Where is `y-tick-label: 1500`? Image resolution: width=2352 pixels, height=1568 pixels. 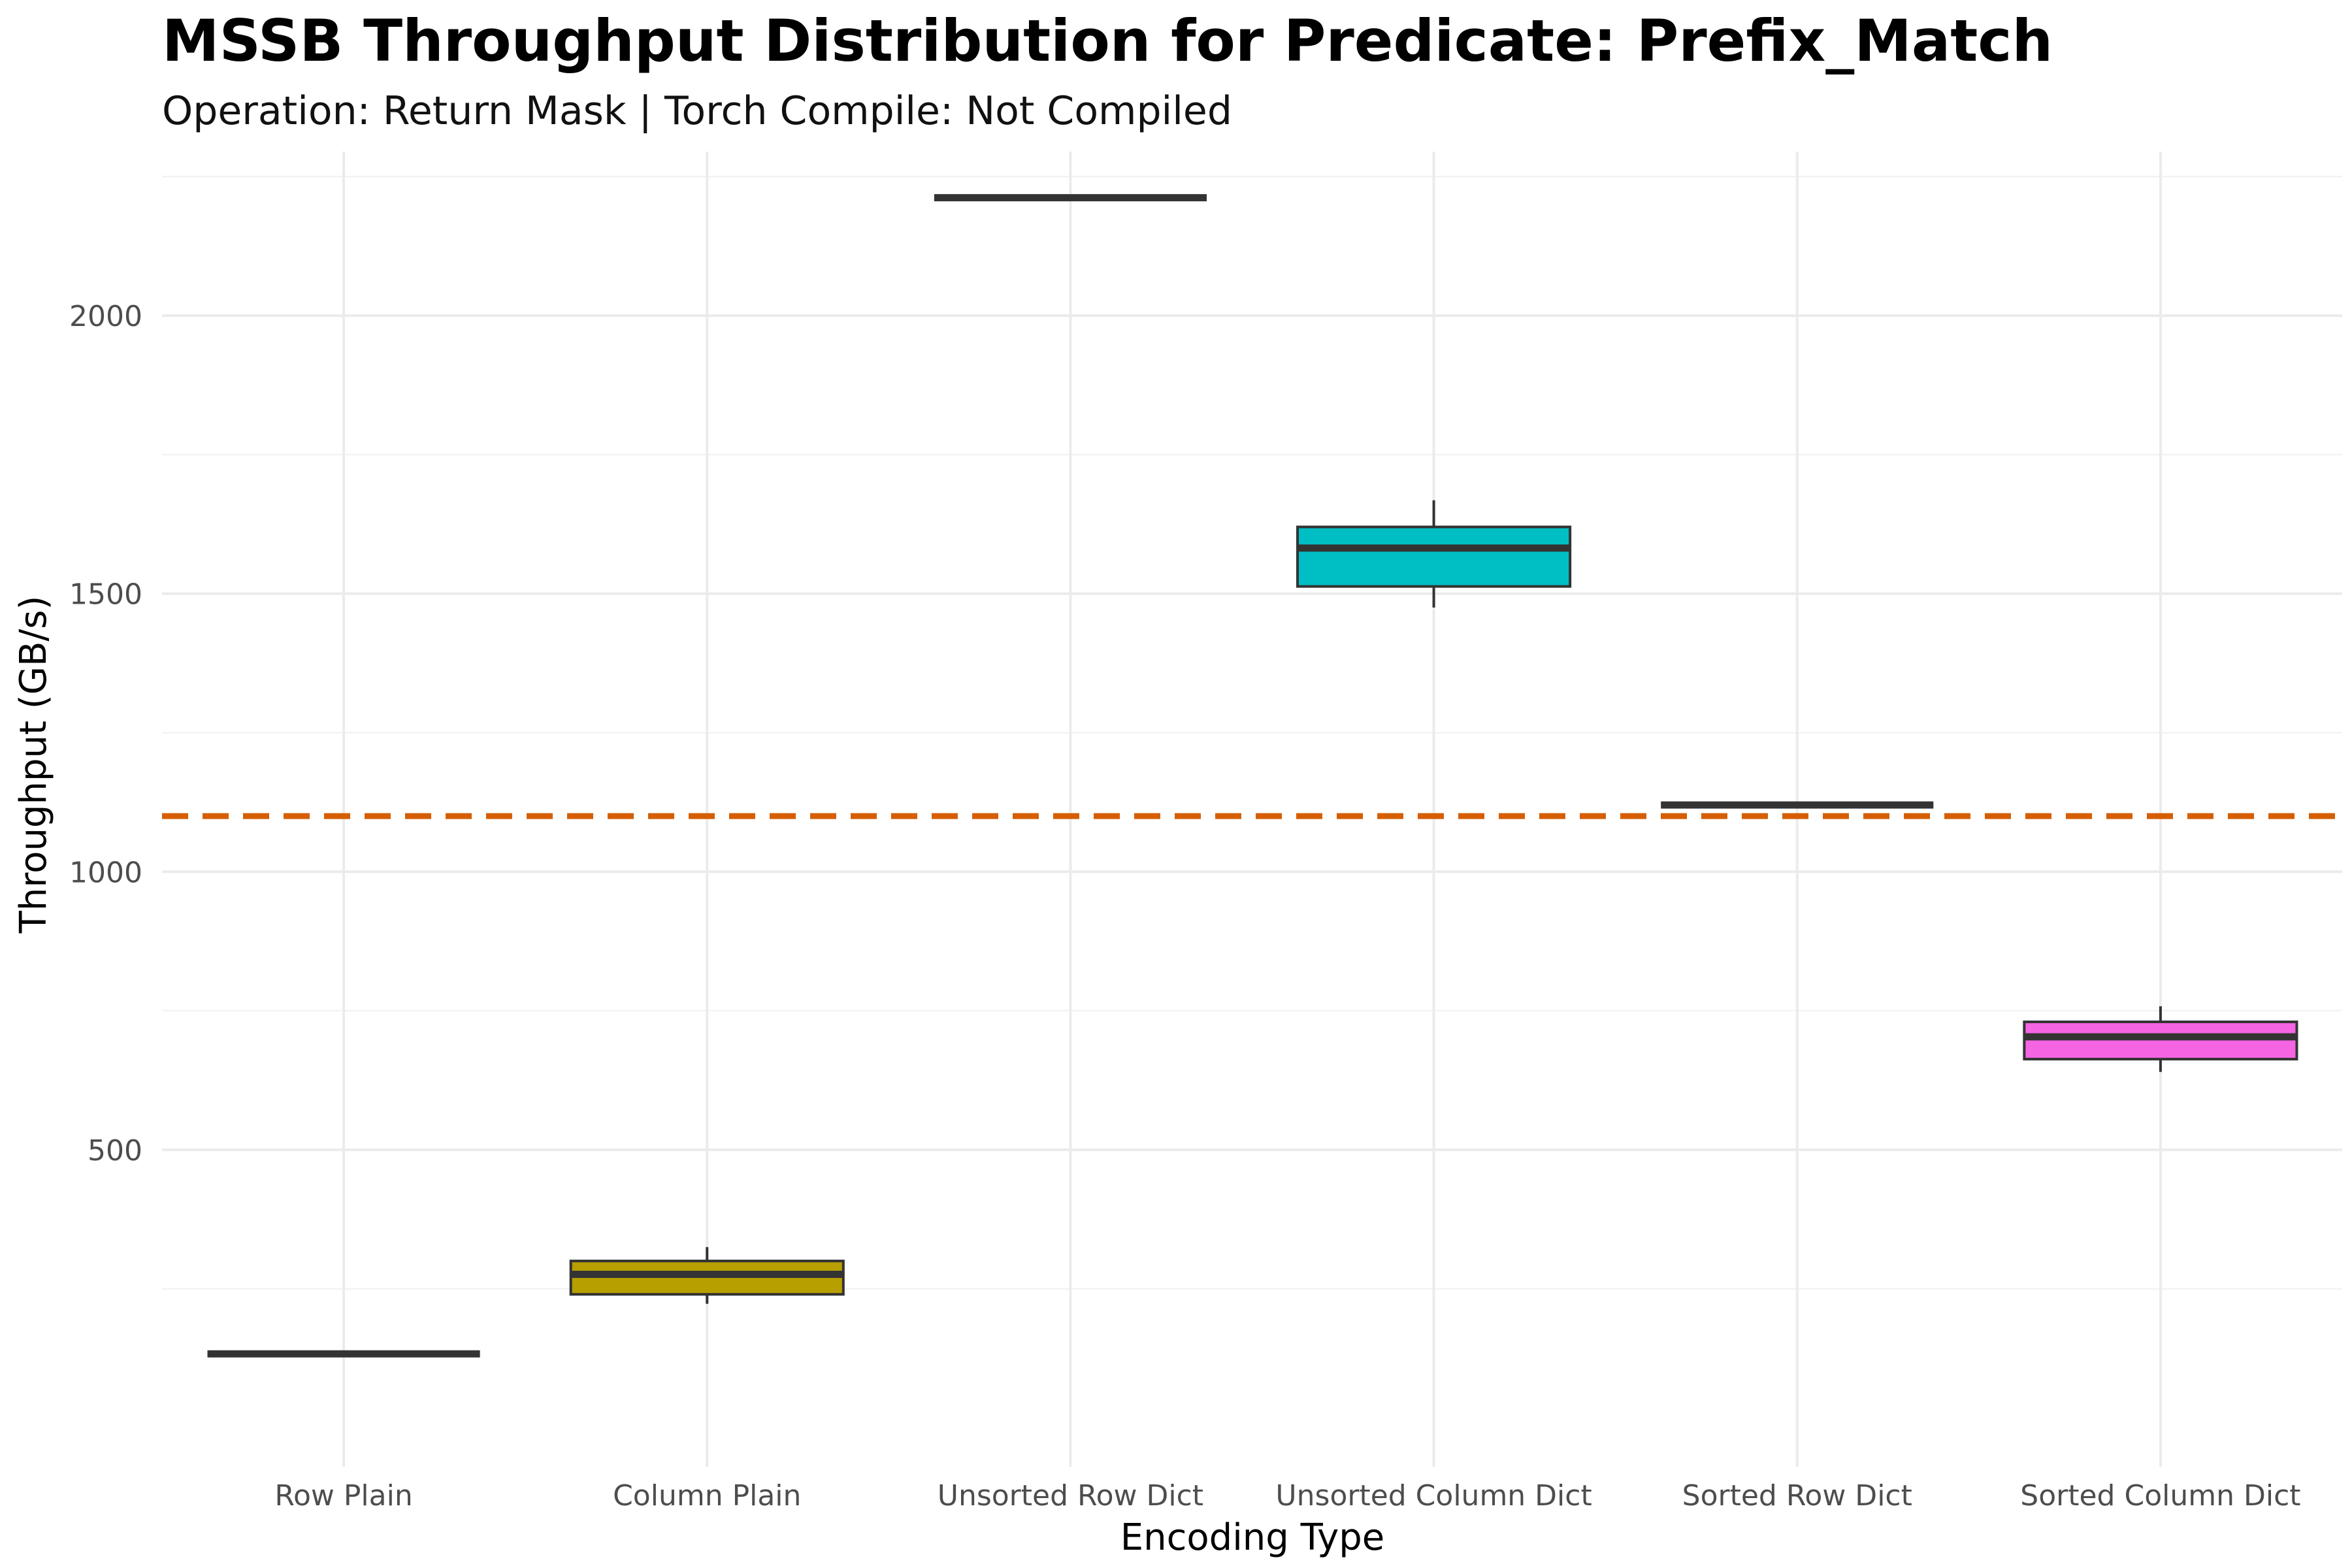 y-tick-label: 1500 is located at coordinates (105, 595).